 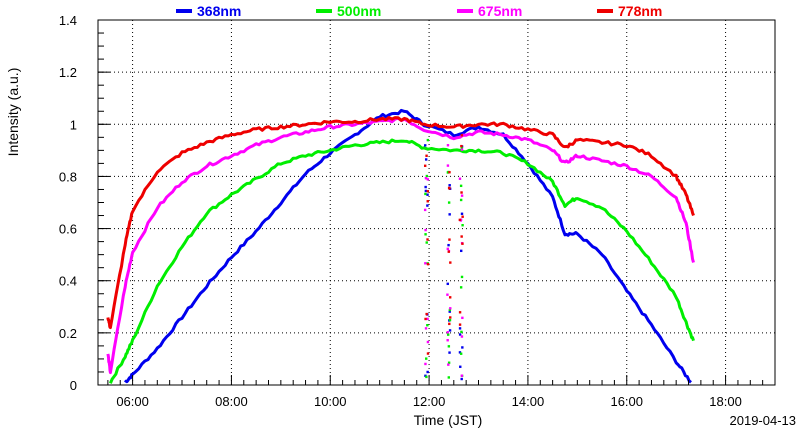 What do you see at coordinates (68, 281) in the screenshot?
I see `y-tick-label: 0.4` at bounding box center [68, 281].